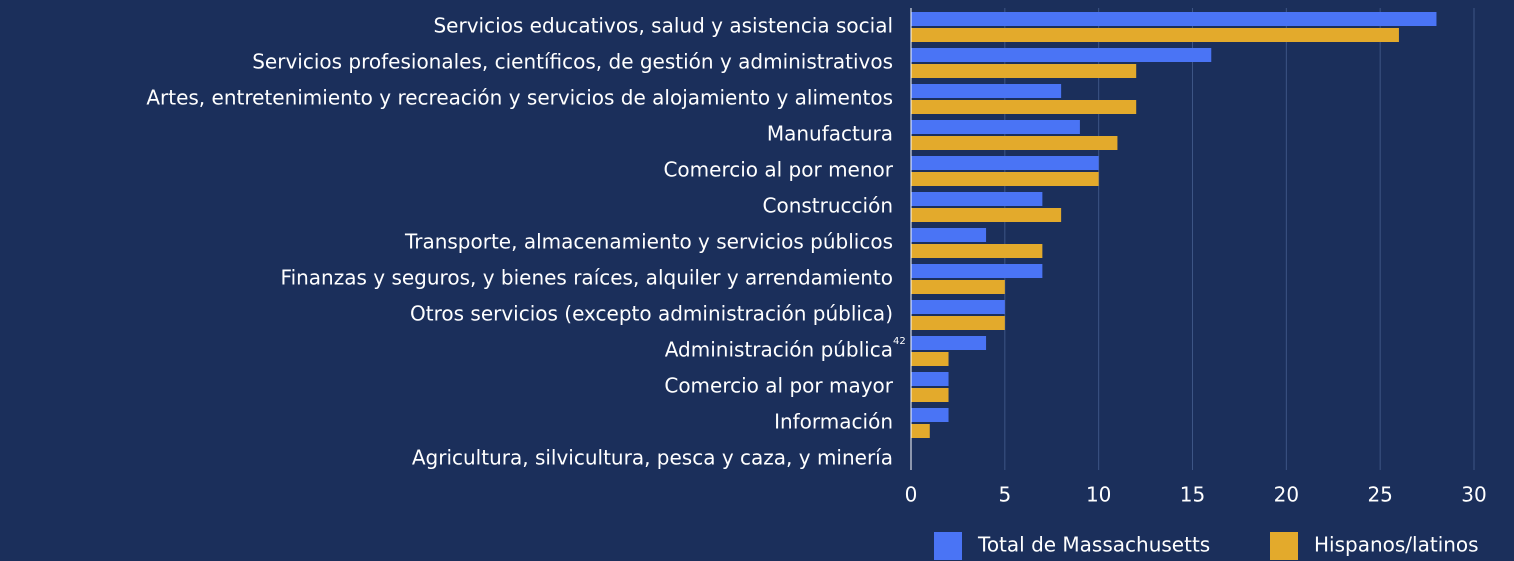 Image resolution: width=1514 pixels, height=561 pixels. Describe the element at coordinates (899, 341) in the screenshot. I see `footnote-marker: 42` at that location.